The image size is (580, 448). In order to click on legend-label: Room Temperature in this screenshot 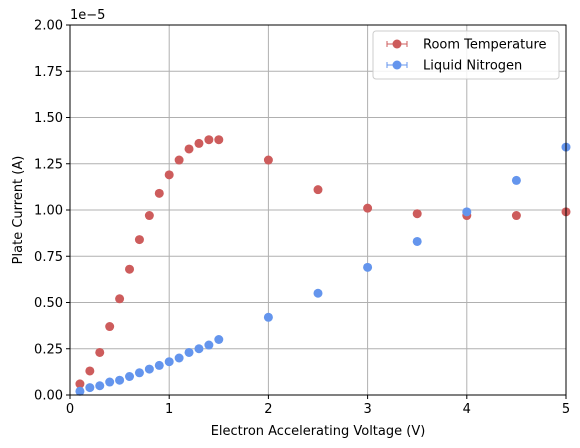, I will do `click(485, 45)`.